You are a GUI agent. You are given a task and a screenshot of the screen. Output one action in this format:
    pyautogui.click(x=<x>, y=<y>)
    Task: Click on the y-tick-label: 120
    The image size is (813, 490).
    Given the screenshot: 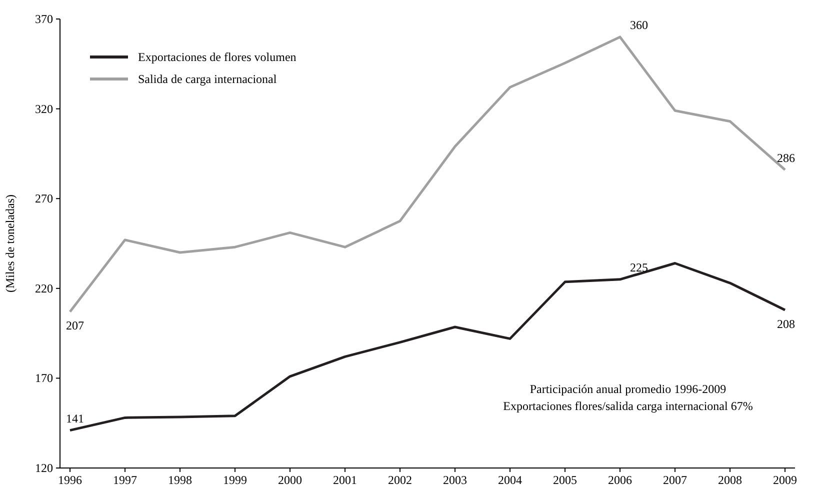 What is the action you would take?
    pyautogui.click(x=44, y=468)
    